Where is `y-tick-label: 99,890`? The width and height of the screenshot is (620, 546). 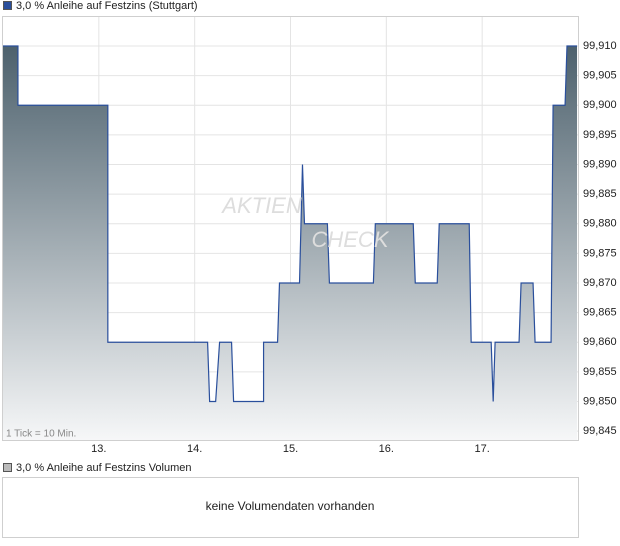
y-tick-label: 99,890 is located at coordinates (600, 164).